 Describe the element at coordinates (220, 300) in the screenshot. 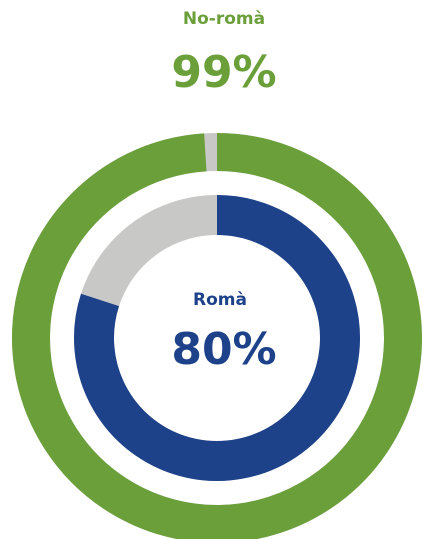

I see `inner-title: Romà` at that location.